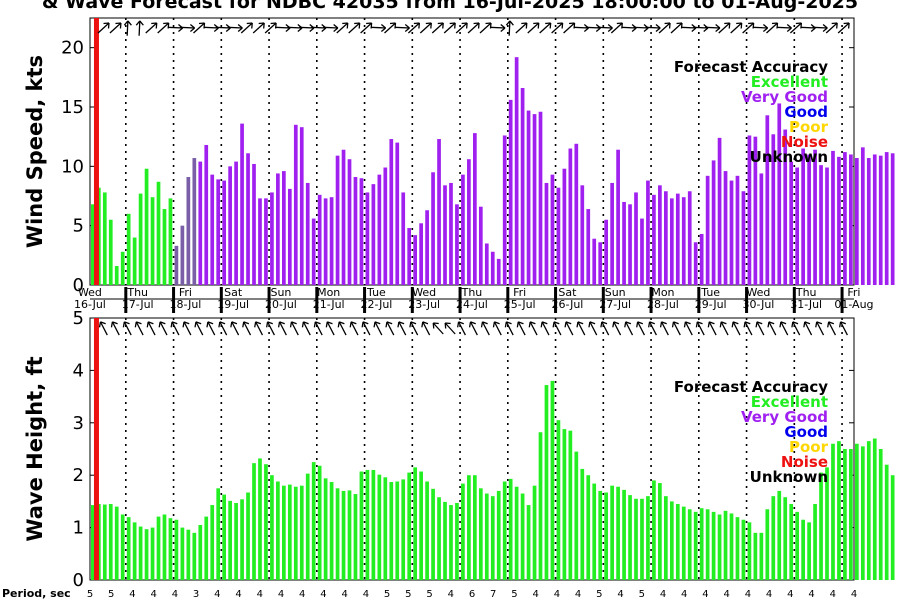  Describe the element at coordinates (137, 292) in the screenshot. I see `day-of-week-label: Thu` at that location.